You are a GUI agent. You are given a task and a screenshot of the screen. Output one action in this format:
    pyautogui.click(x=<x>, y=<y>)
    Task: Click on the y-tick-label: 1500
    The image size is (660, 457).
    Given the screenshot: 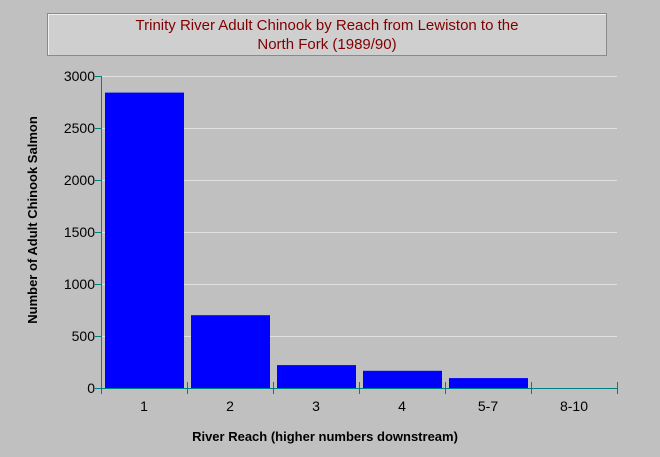 What is the action you would take?
    pyautogui.click(x=79, y=232)
    